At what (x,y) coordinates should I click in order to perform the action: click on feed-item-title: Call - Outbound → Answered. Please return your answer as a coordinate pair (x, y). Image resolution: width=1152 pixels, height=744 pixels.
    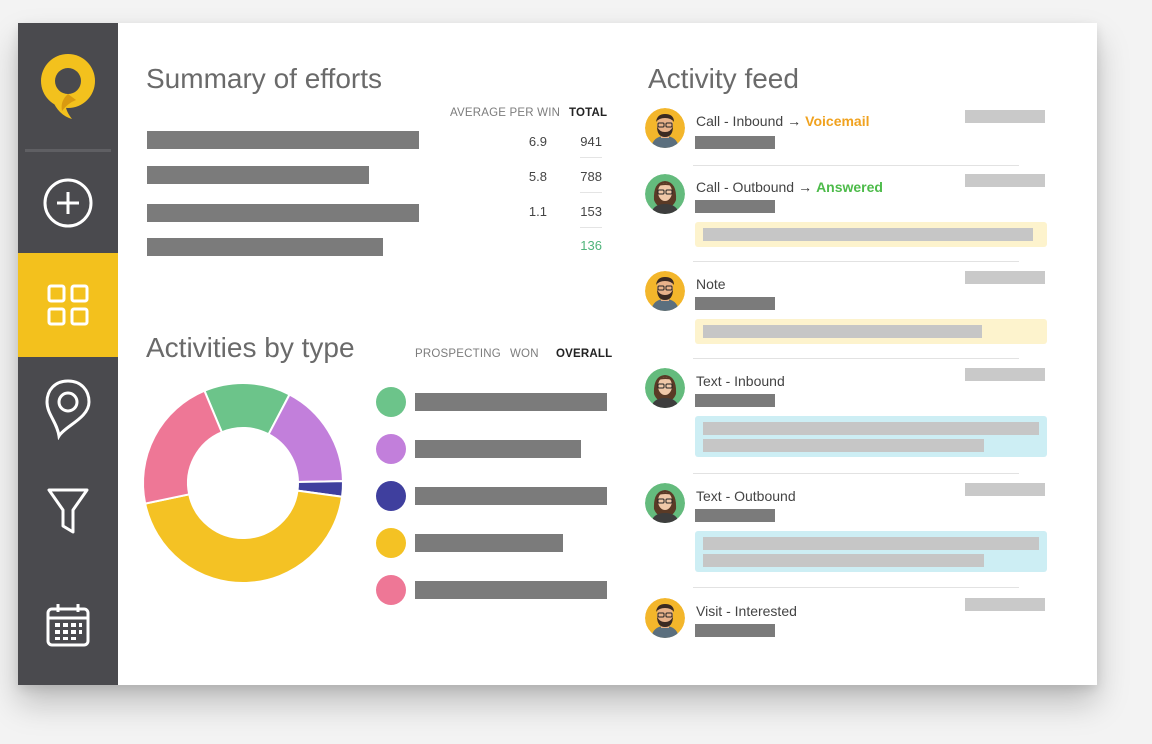
    Looking at the image, I should click on (789, 187).